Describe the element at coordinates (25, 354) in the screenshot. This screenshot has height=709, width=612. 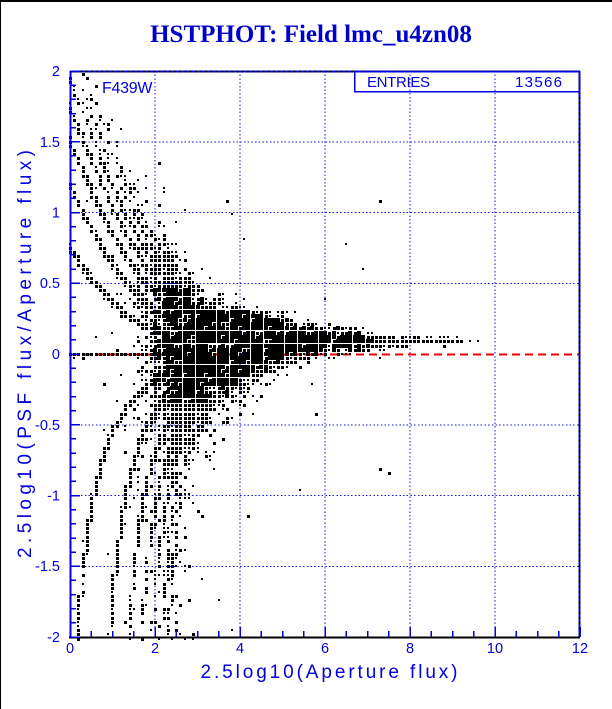
I see `svg-text:2.5log10(PSF flux/Aperture flu: 2.5log10(PSF flux/Aperture flux)` at that location.